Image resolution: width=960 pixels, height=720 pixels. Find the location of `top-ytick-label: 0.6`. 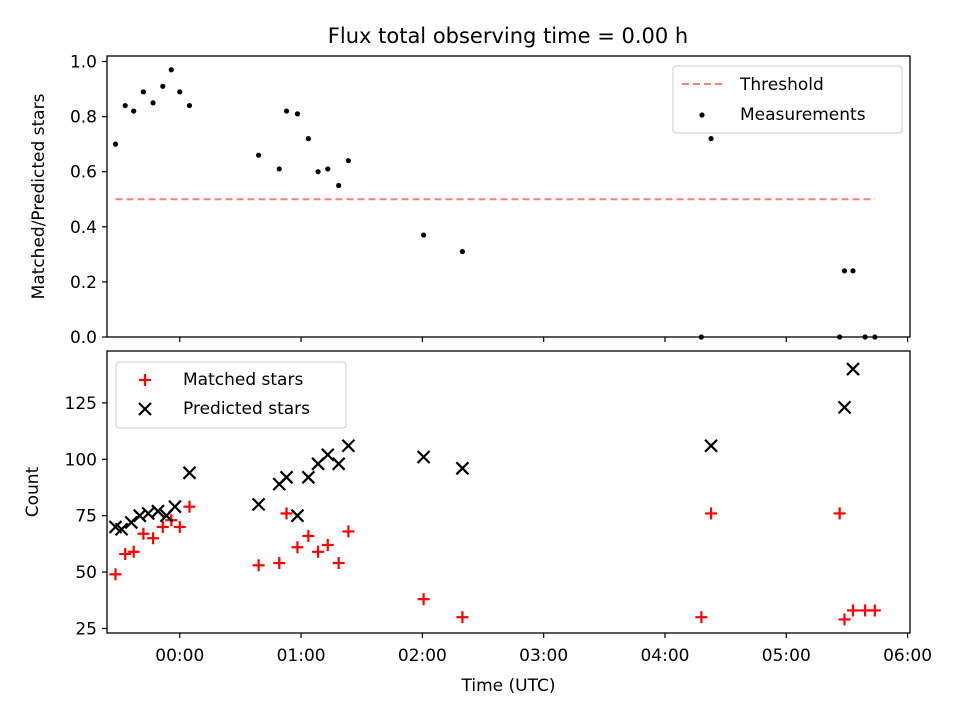

top-ytick-label: 0.6 is located at coordinates (83, 173).